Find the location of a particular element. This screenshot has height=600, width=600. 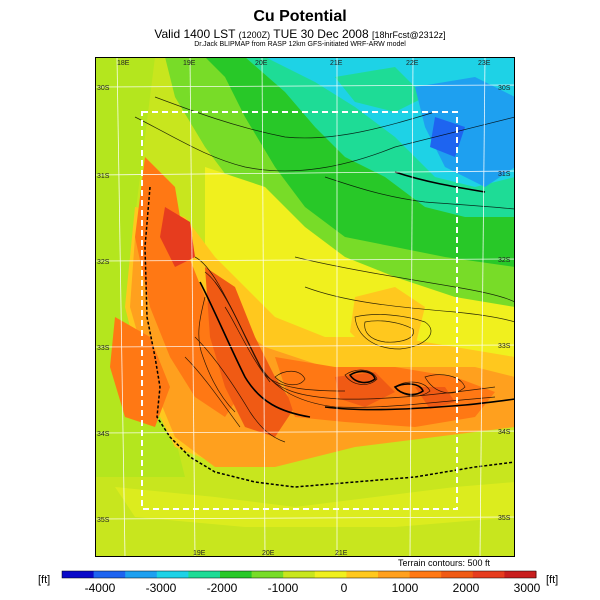

lat-labels-right: 30S 31S 32S 33S 34S 35S is located at coordinates (504, 303).